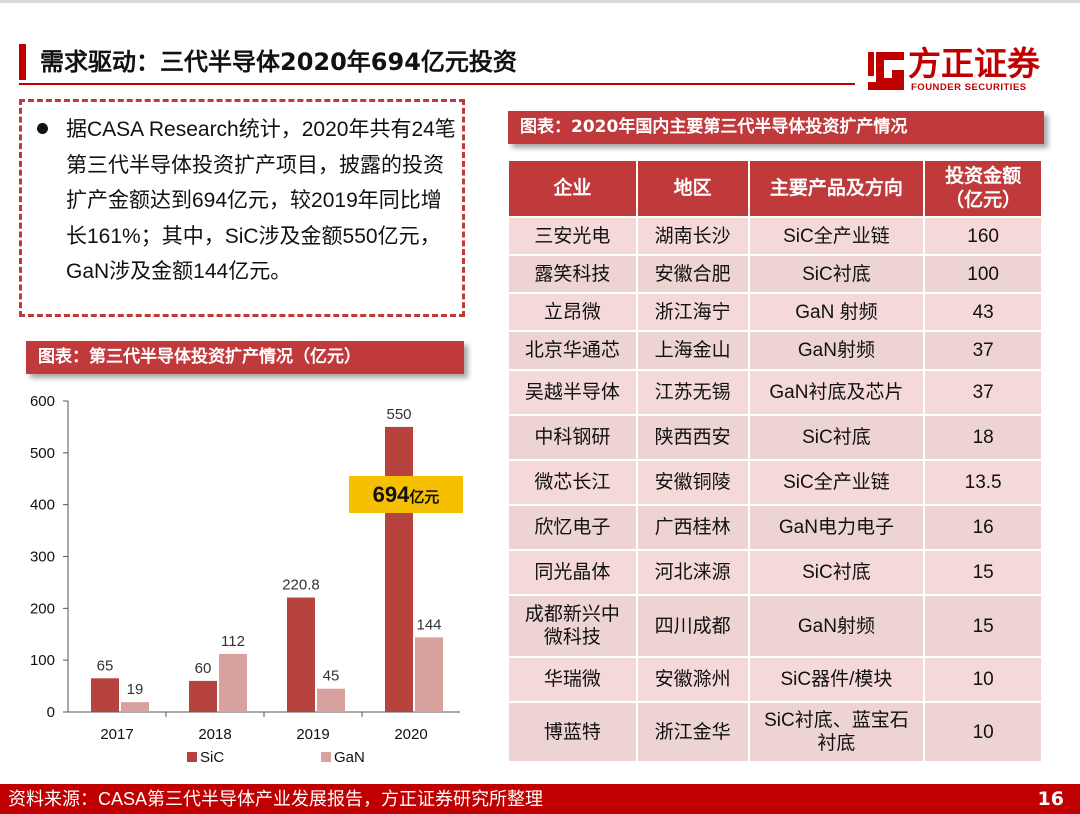  Describe the element at coordinates (692, 274) in the screenshot. I see `cell-region: 安徽合肥` at that location.